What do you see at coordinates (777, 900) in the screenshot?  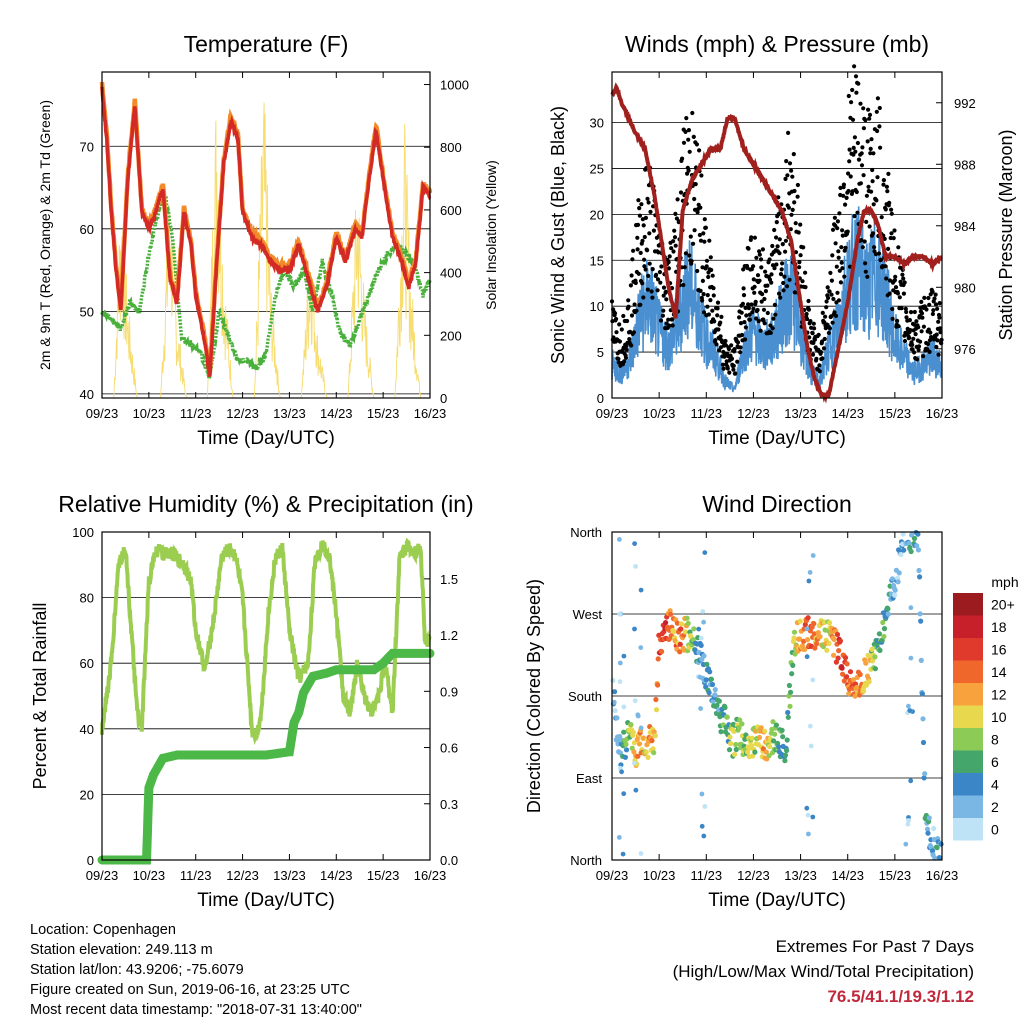 I see `panel4-xlabel: Time (Day/UTC)` at bounding box center [777, 900].